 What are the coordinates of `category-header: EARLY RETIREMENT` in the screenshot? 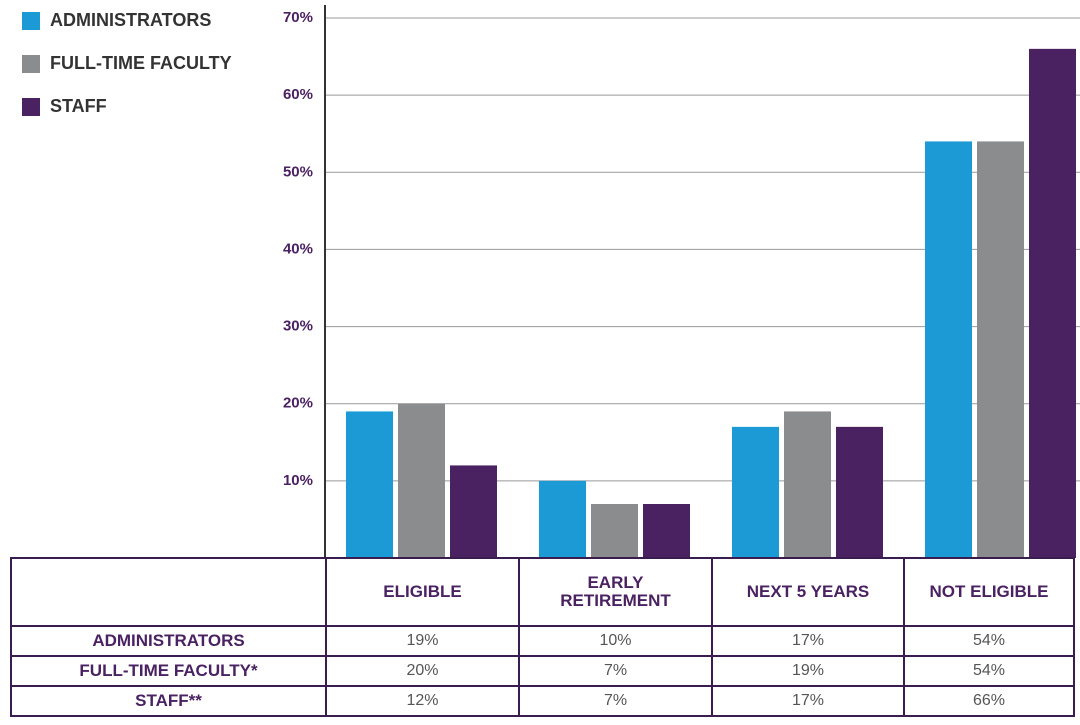 It's located at (615, 592).